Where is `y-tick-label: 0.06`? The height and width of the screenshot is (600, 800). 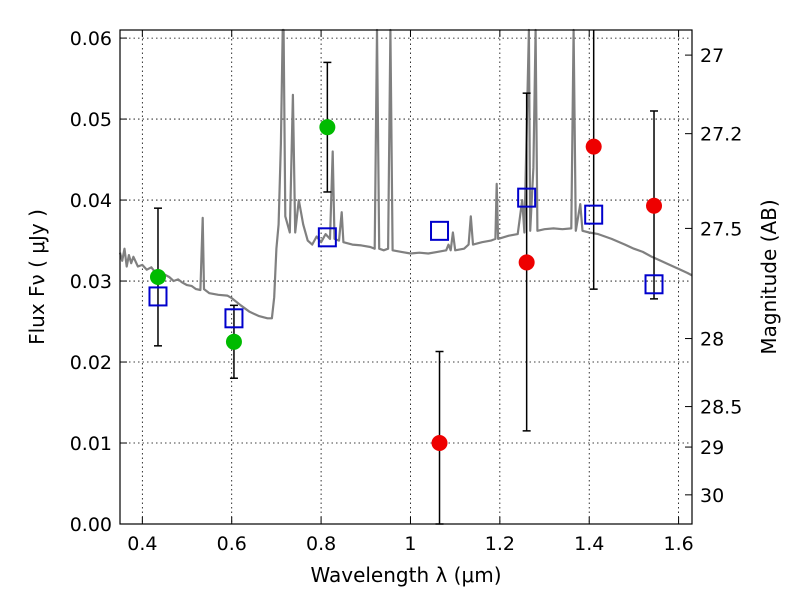 y-tick-label: 0.06 is located at coordinates (91, 39).